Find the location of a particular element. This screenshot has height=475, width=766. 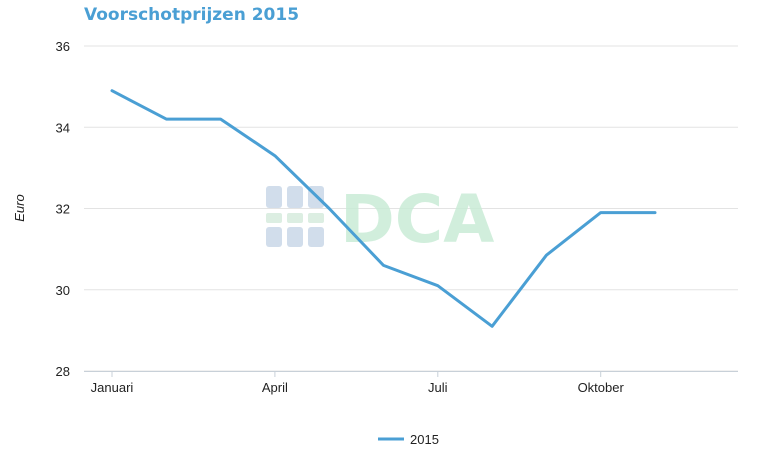

dca-watermark: DCA is located at coordinates (380, 219).